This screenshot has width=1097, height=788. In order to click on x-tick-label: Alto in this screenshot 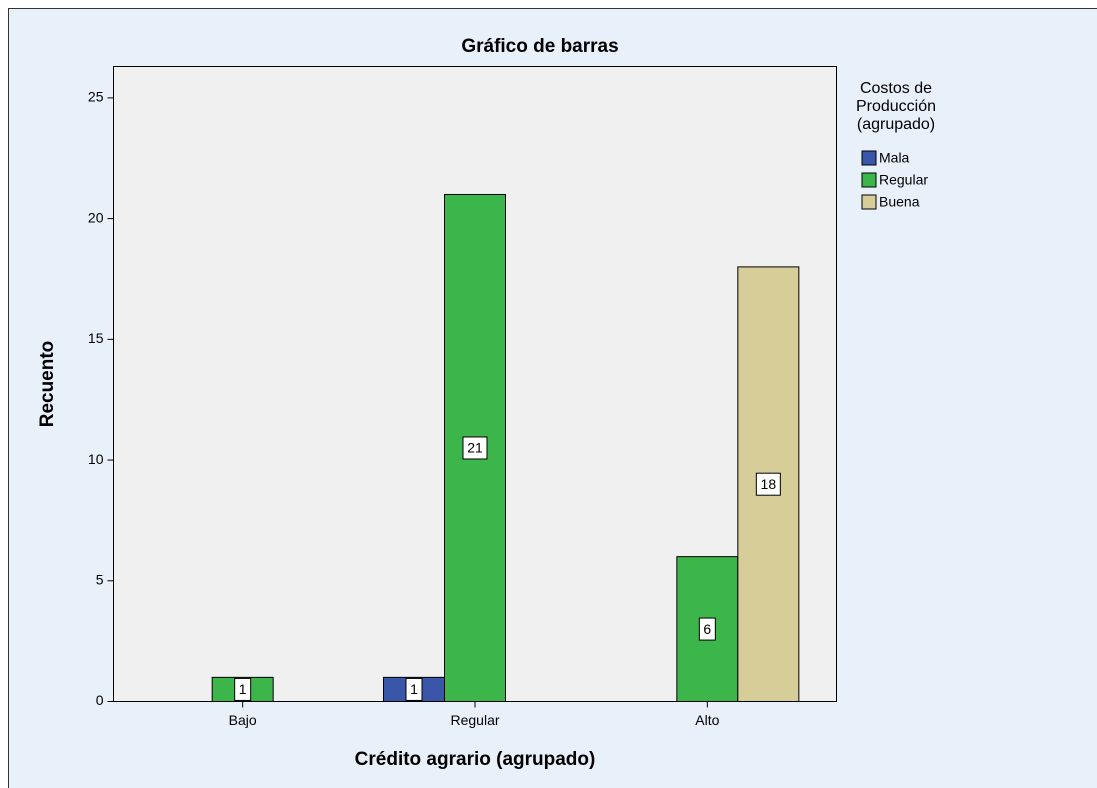, I will do `click(707, 720)`.